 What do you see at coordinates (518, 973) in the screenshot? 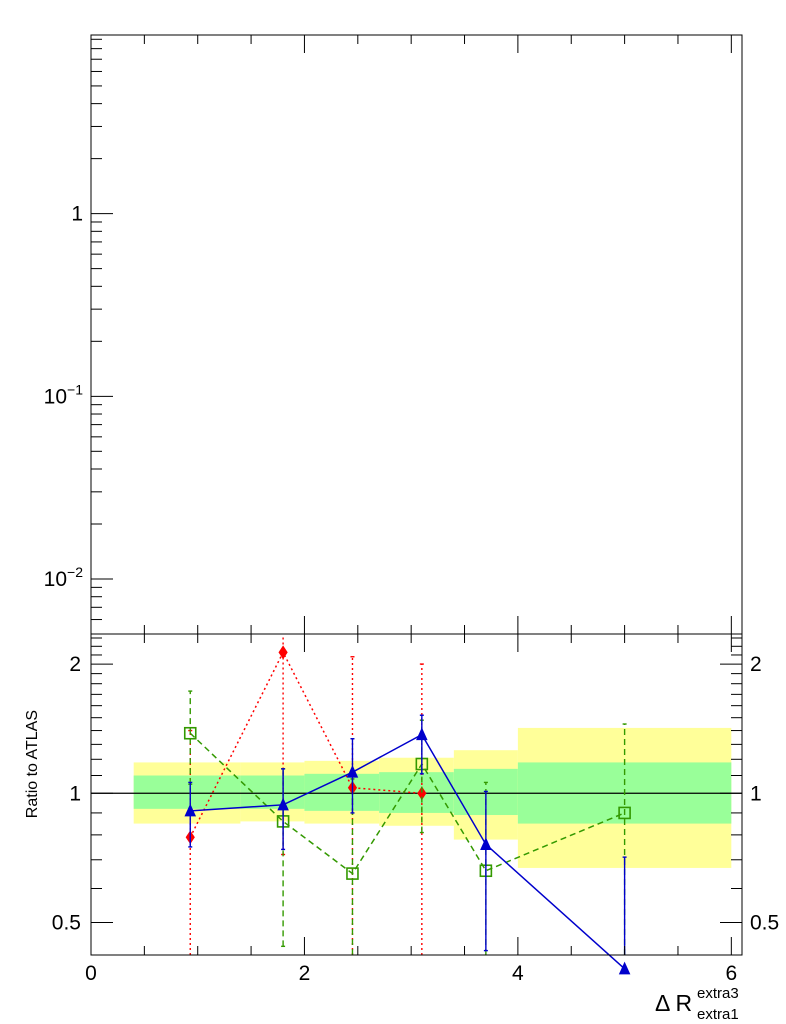
I see `xtick-label: 4` at bounding box center [518, 973].